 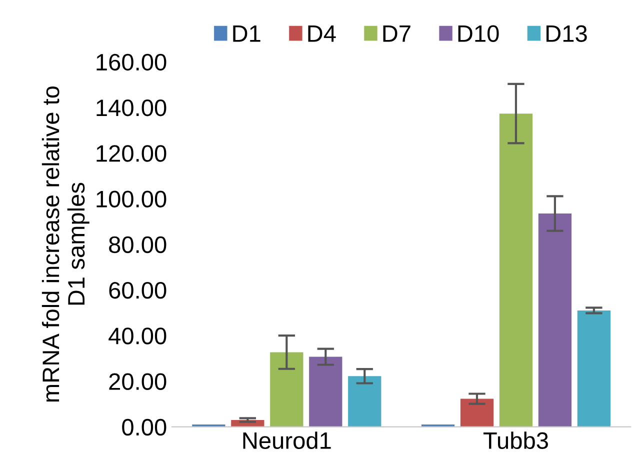 I want to click on legend-label: D1, so click(x=246, y=33).